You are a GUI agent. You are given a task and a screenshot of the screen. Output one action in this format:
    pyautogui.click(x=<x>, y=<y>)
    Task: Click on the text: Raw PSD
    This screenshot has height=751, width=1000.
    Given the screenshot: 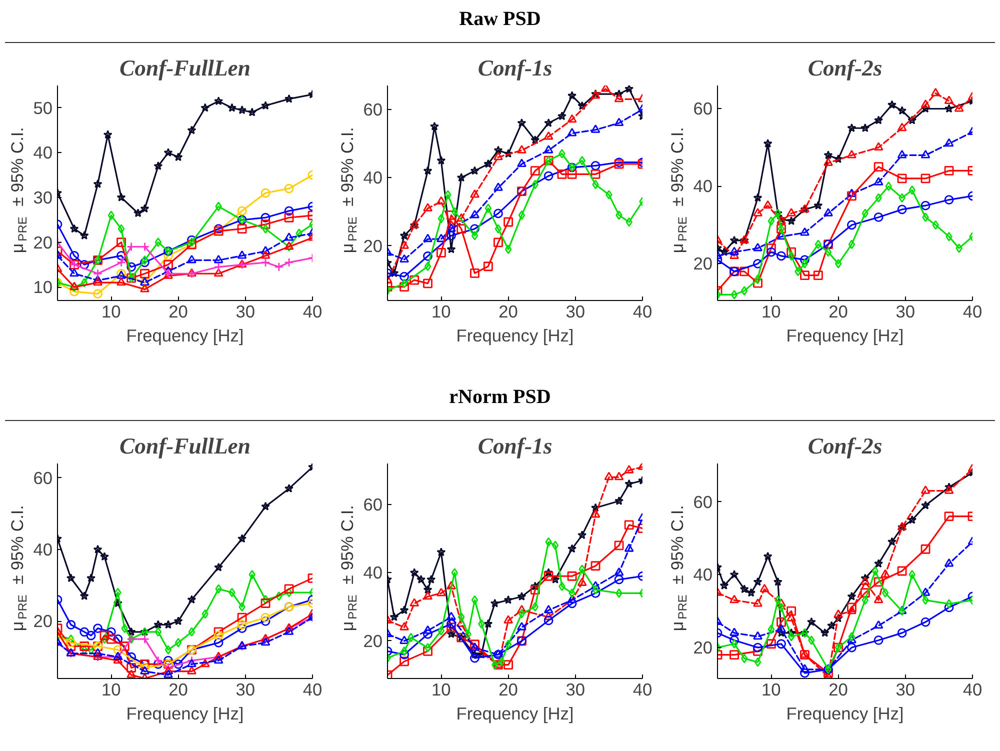 What is the action you would take?
    pyautogui.click(x=500, y=19)
    